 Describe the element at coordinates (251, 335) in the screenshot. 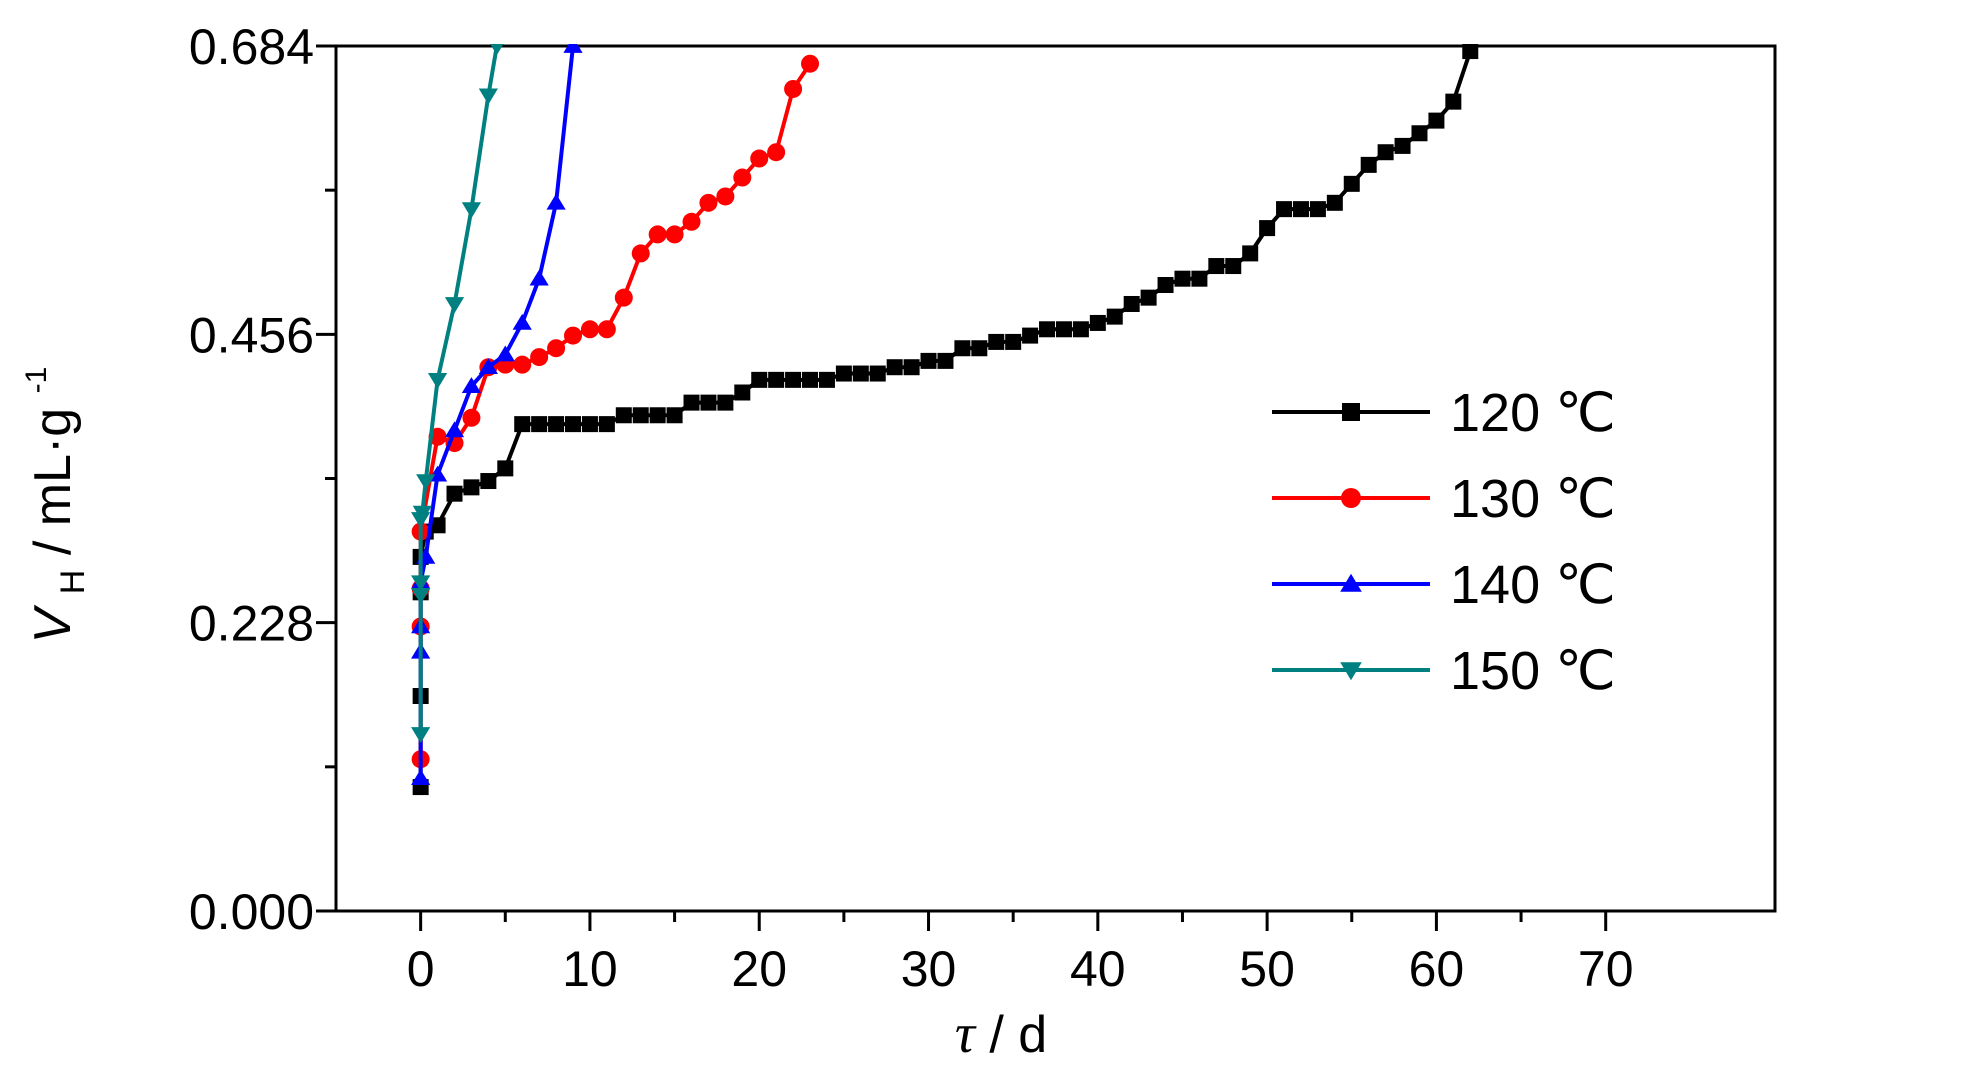

I see `y-tick-label: 0.456` at that location.